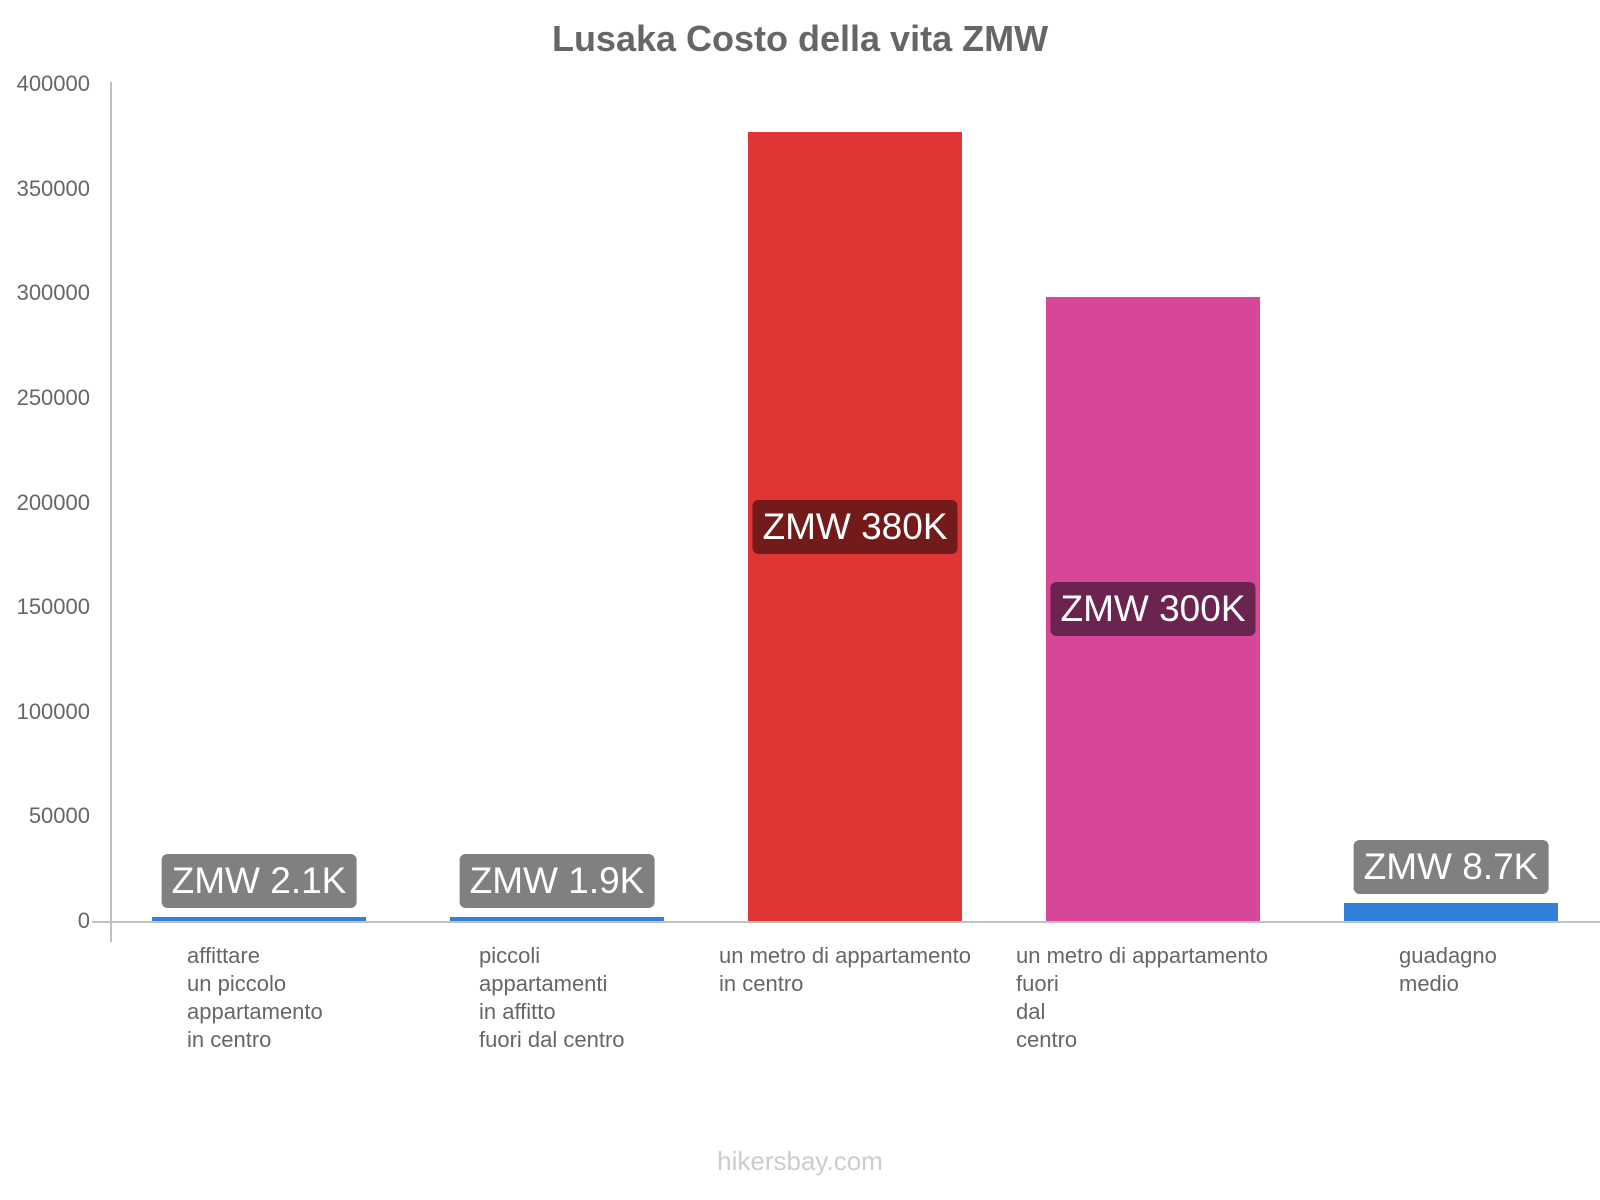 The image size is (1600, 1200). I want to click on y-tick-label: 100000, so click(53, 711).